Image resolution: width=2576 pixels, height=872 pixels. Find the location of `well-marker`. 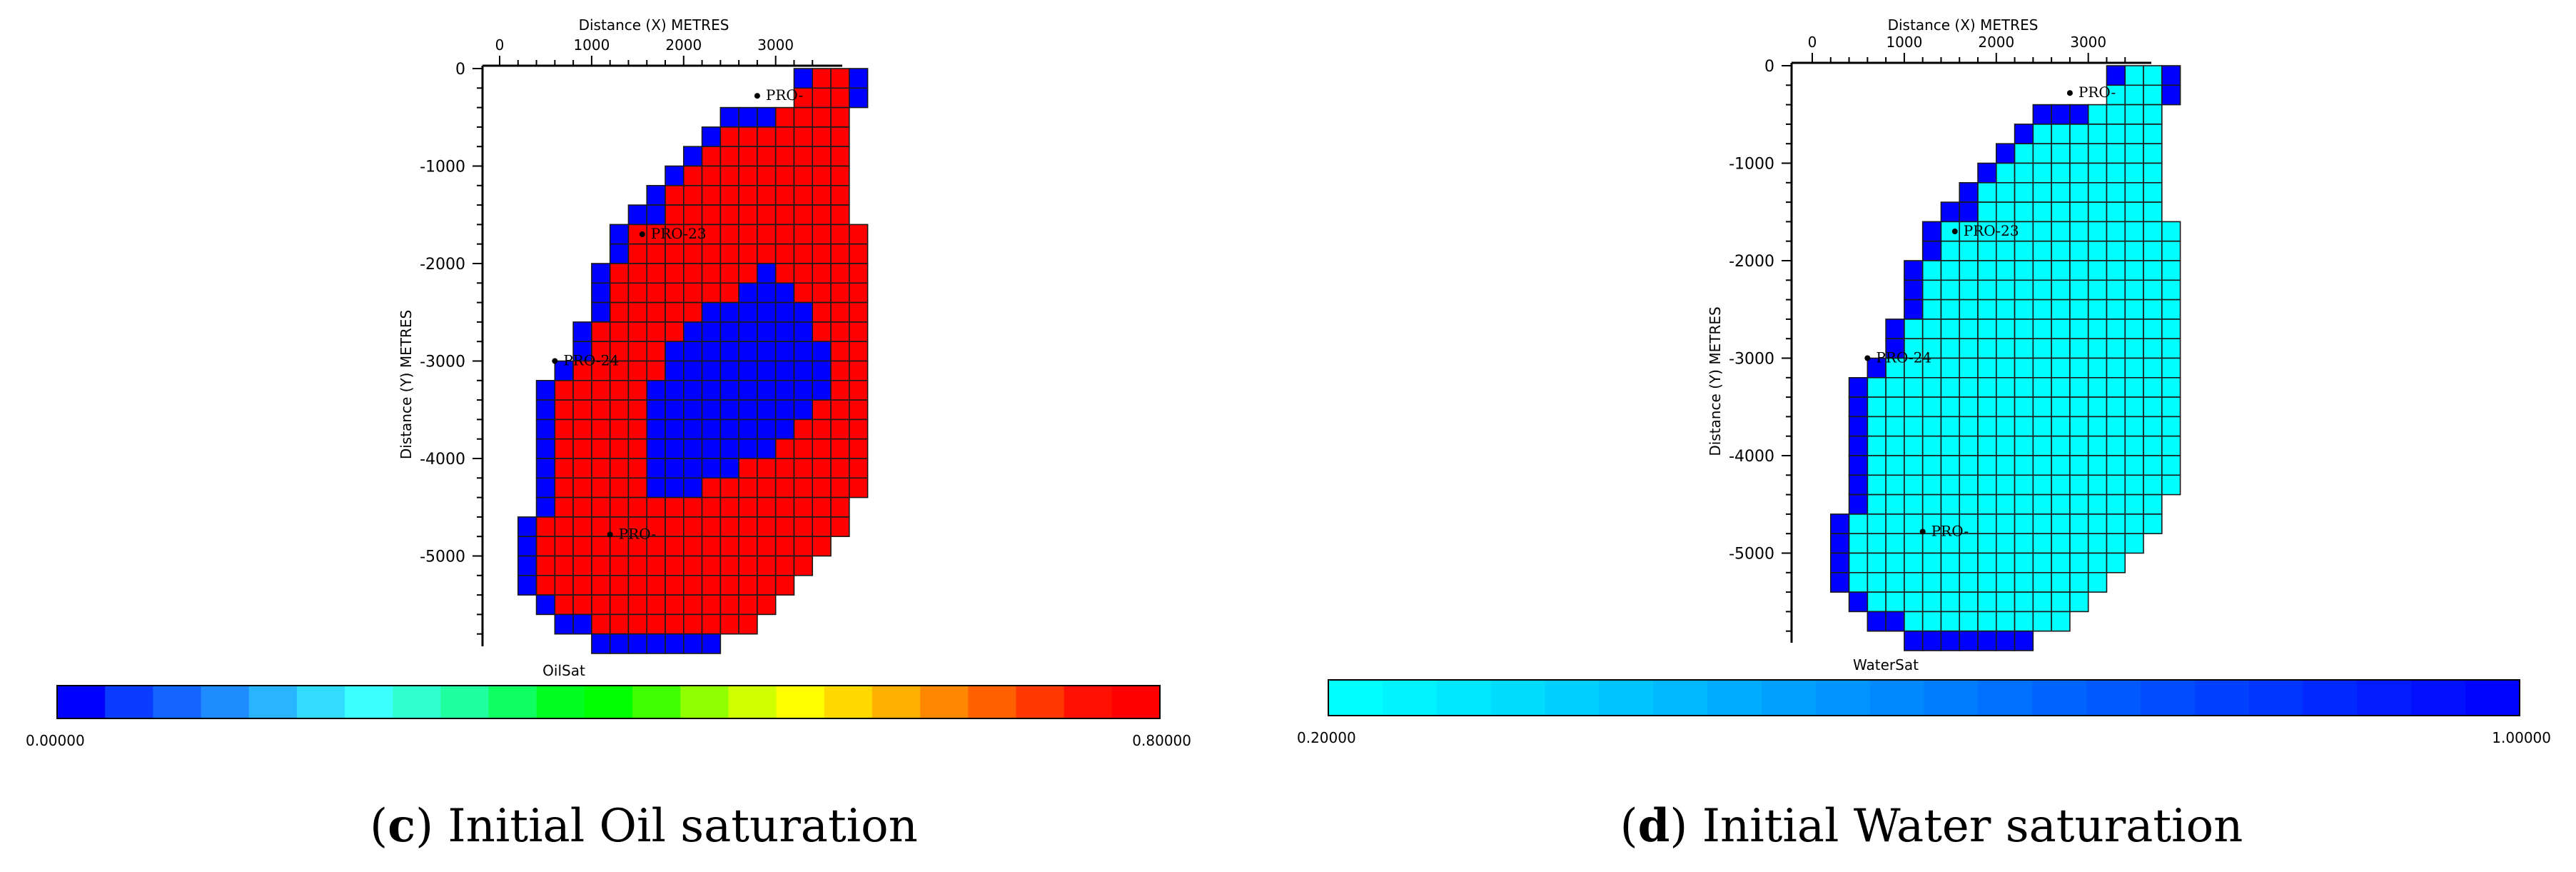

well-marker is located at coordinates (1867, 358).